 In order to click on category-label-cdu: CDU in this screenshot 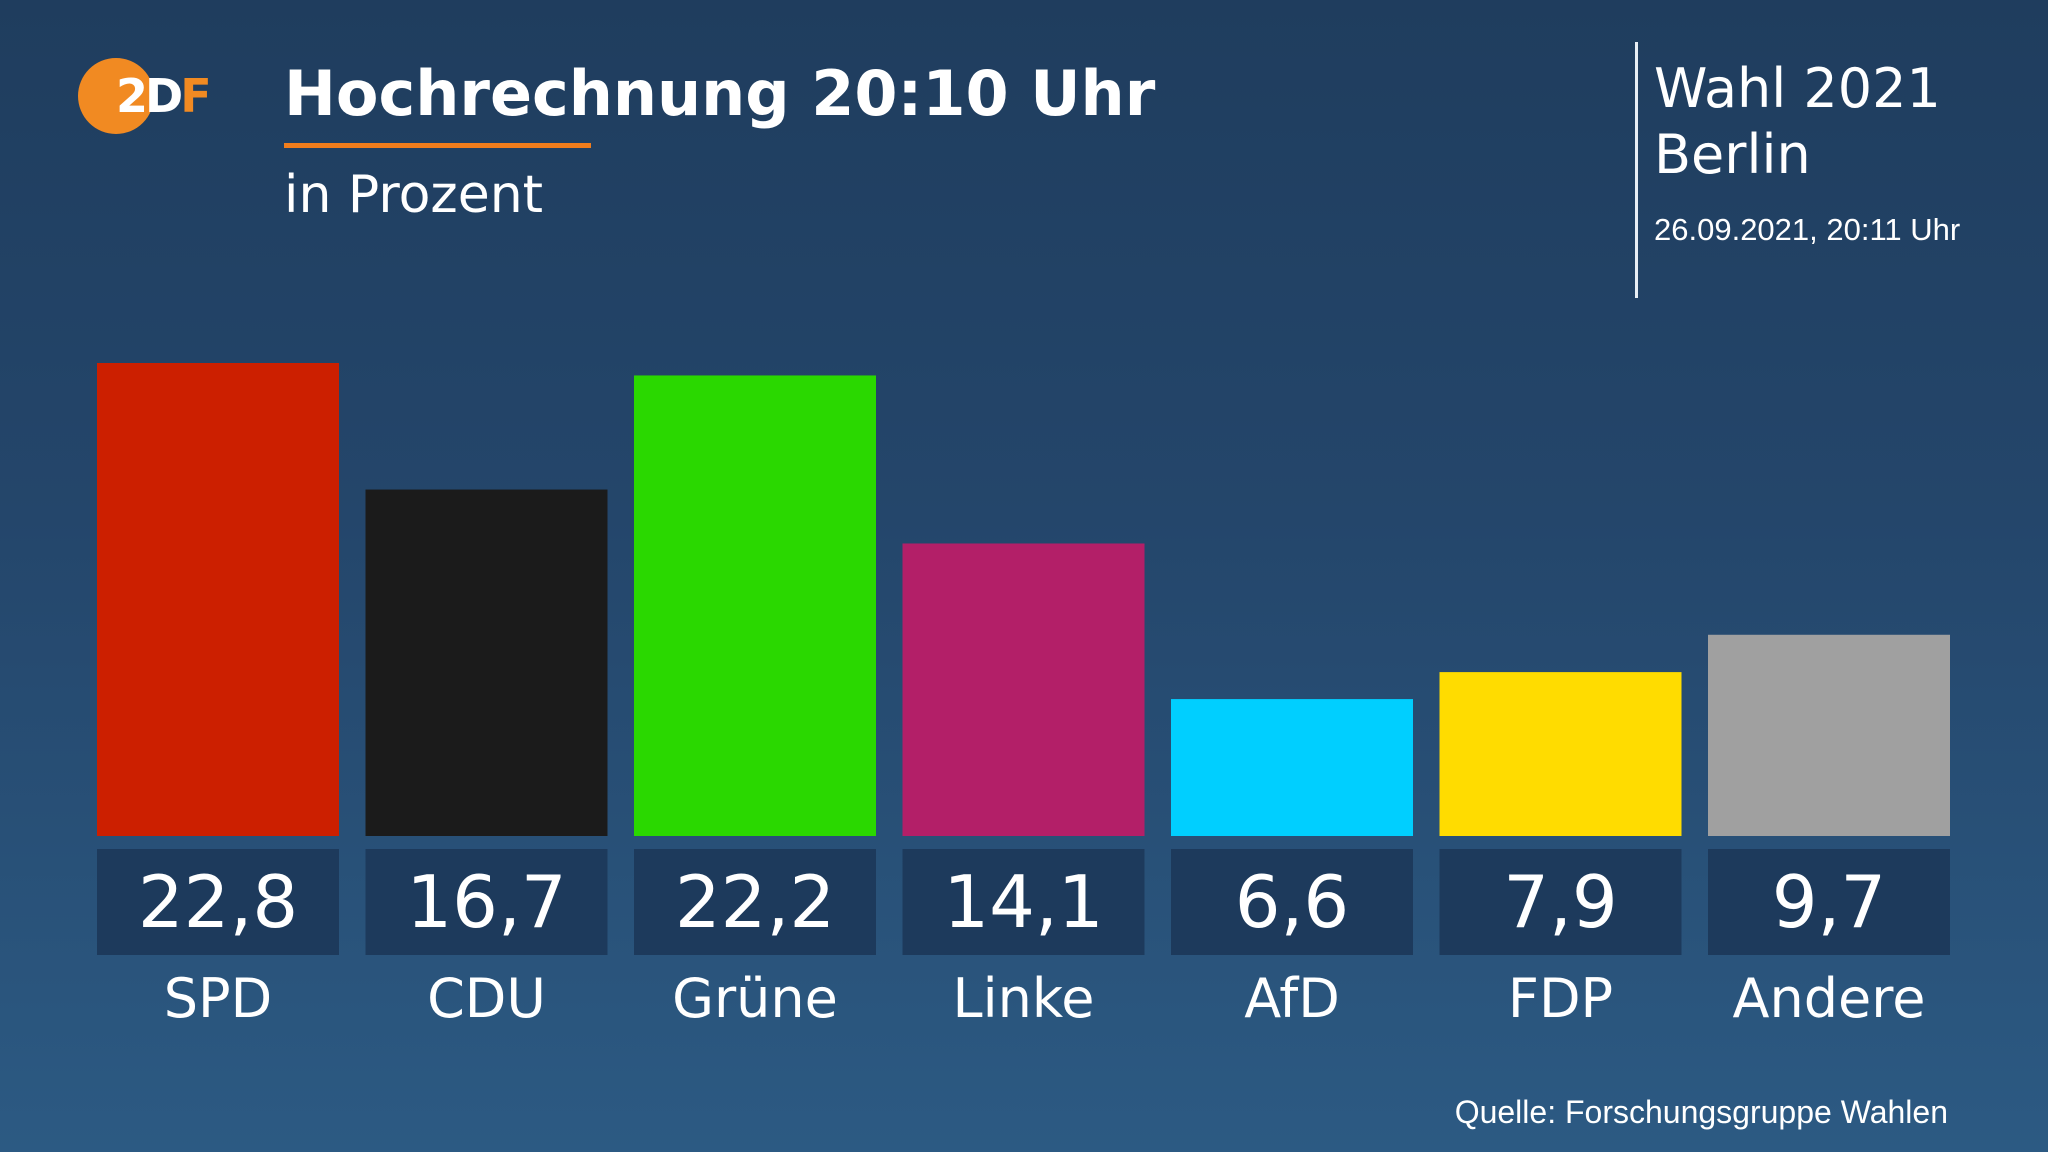, I will do `click(486, 998)`.